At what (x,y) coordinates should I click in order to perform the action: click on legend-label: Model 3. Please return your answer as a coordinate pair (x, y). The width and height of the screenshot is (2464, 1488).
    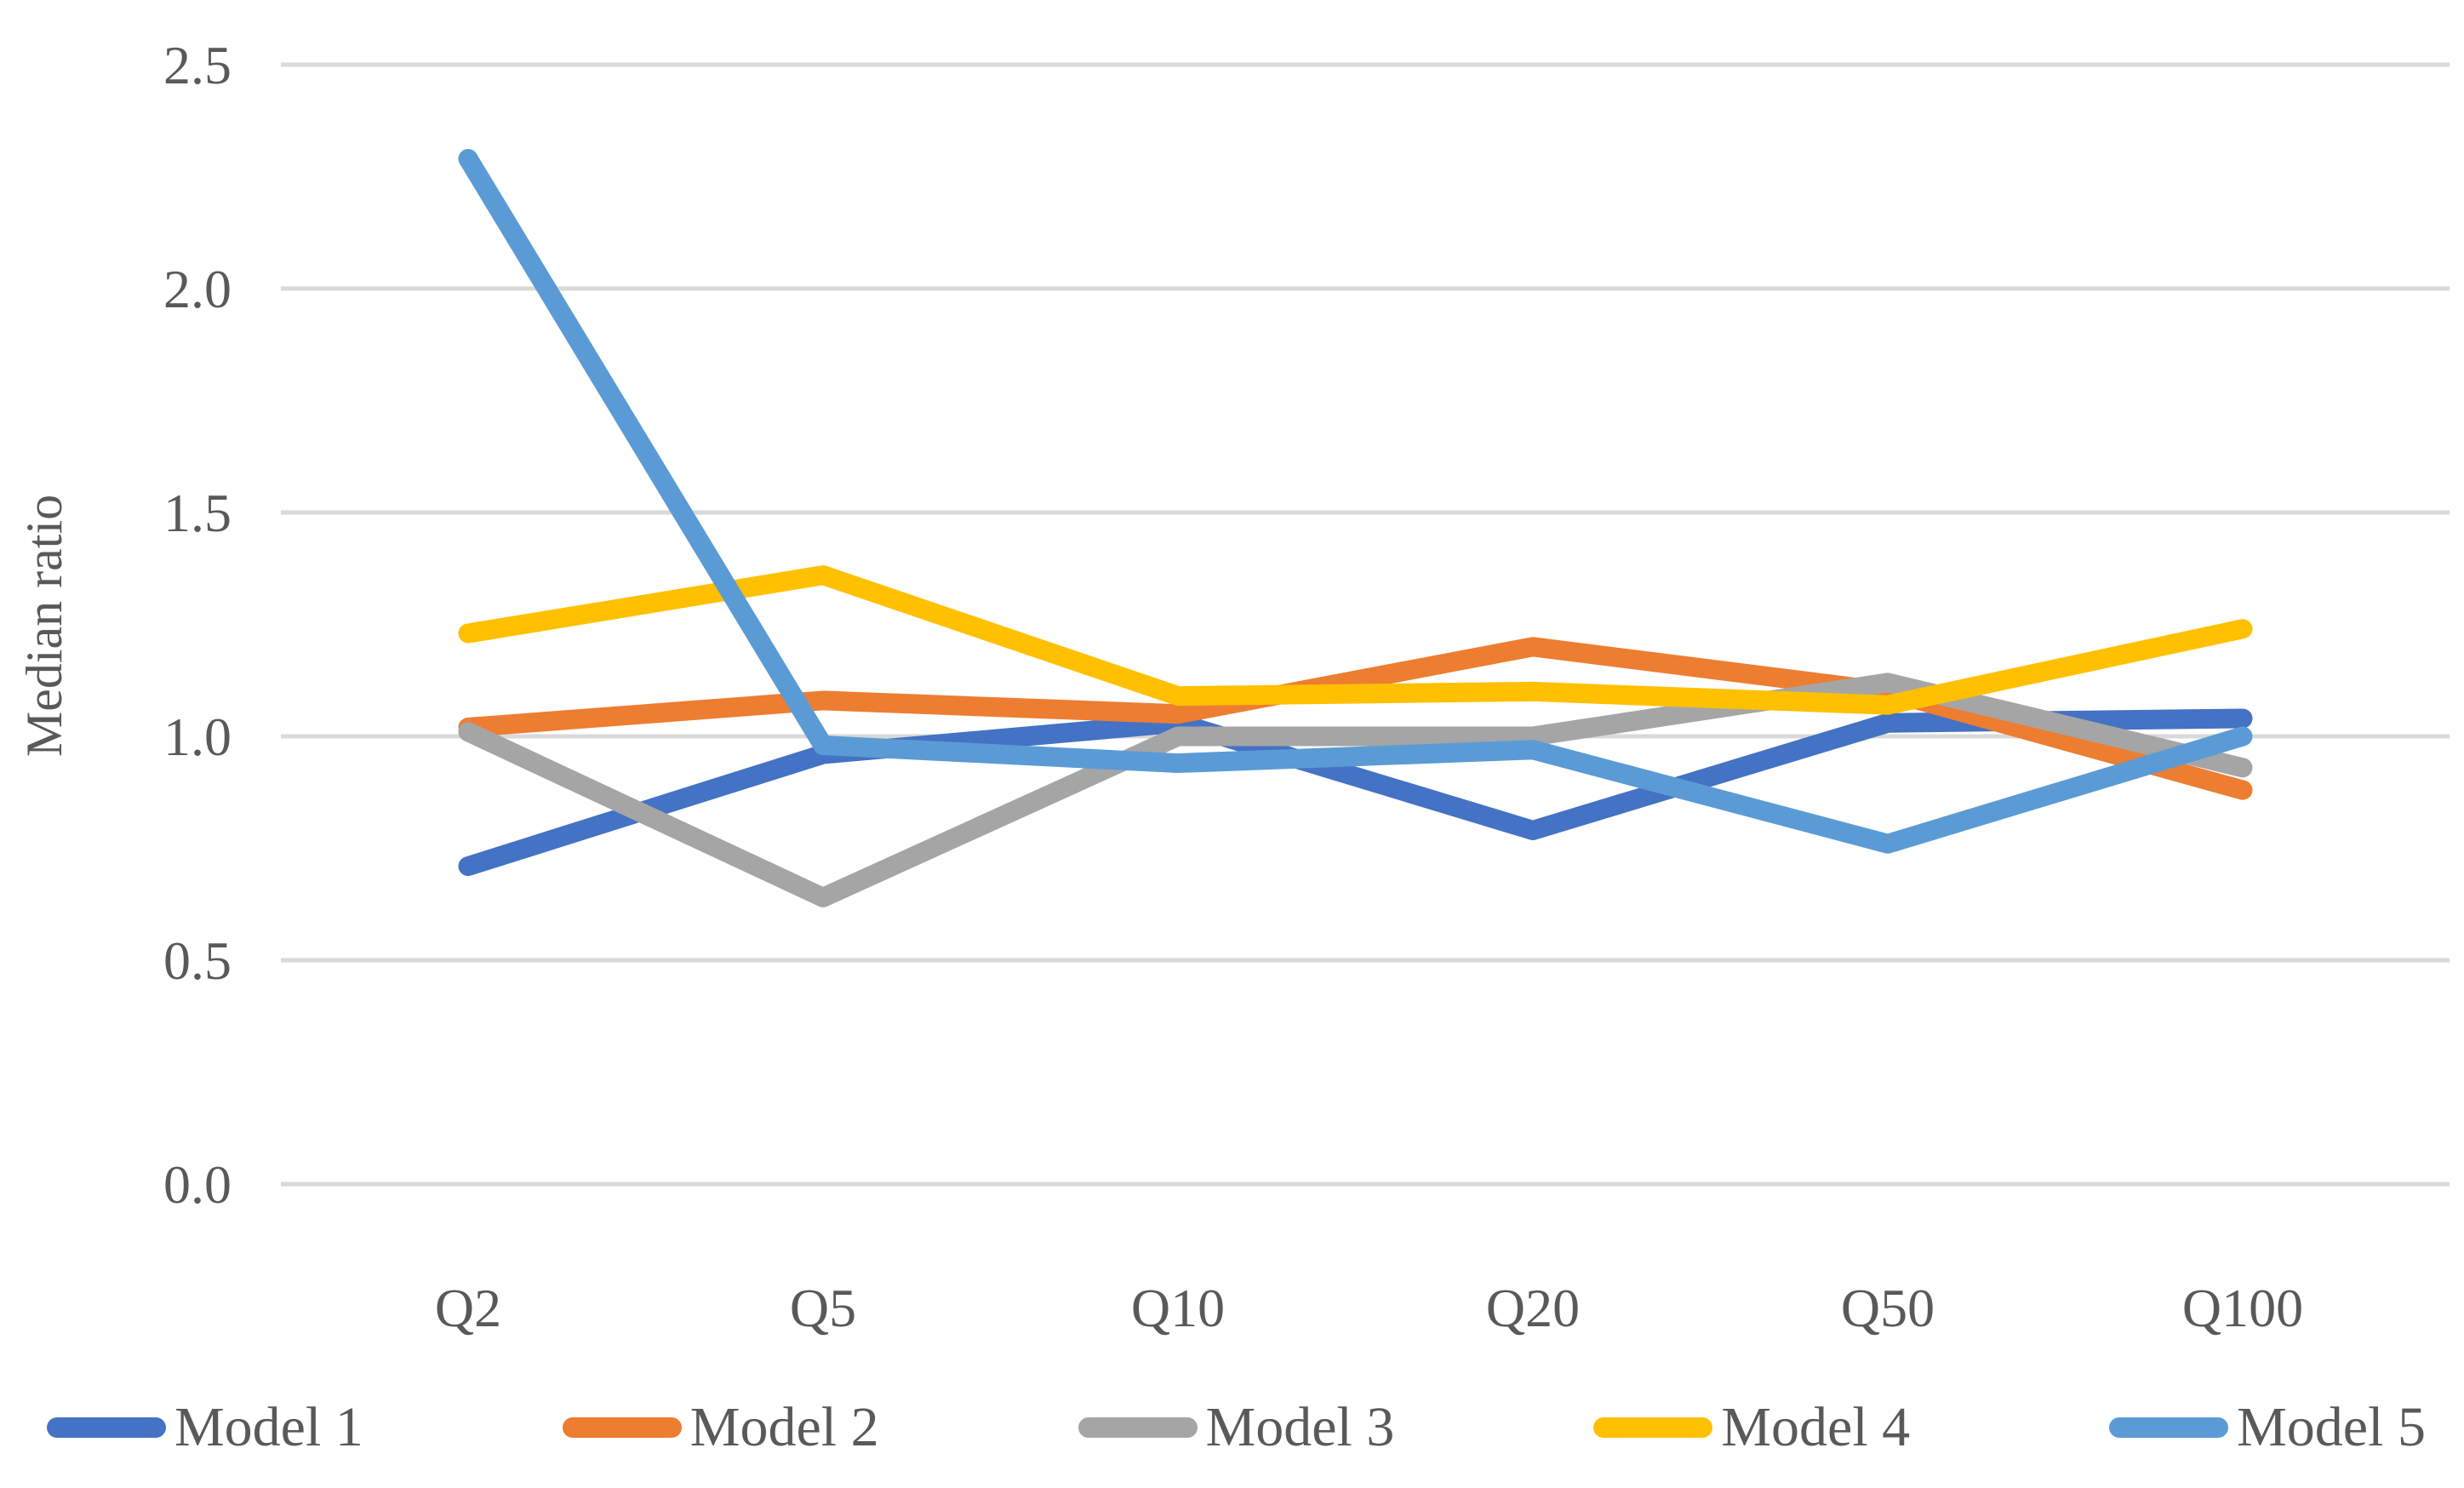
    Looking at the image, I should click on (1300, 1427).